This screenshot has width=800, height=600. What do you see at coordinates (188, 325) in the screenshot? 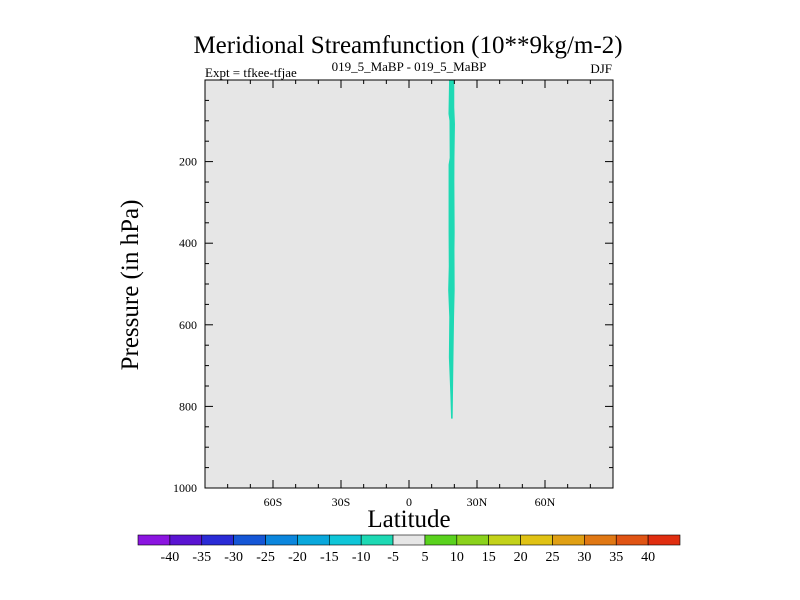
I see `y-tick-label: 600` at bounding box center [188, 325].